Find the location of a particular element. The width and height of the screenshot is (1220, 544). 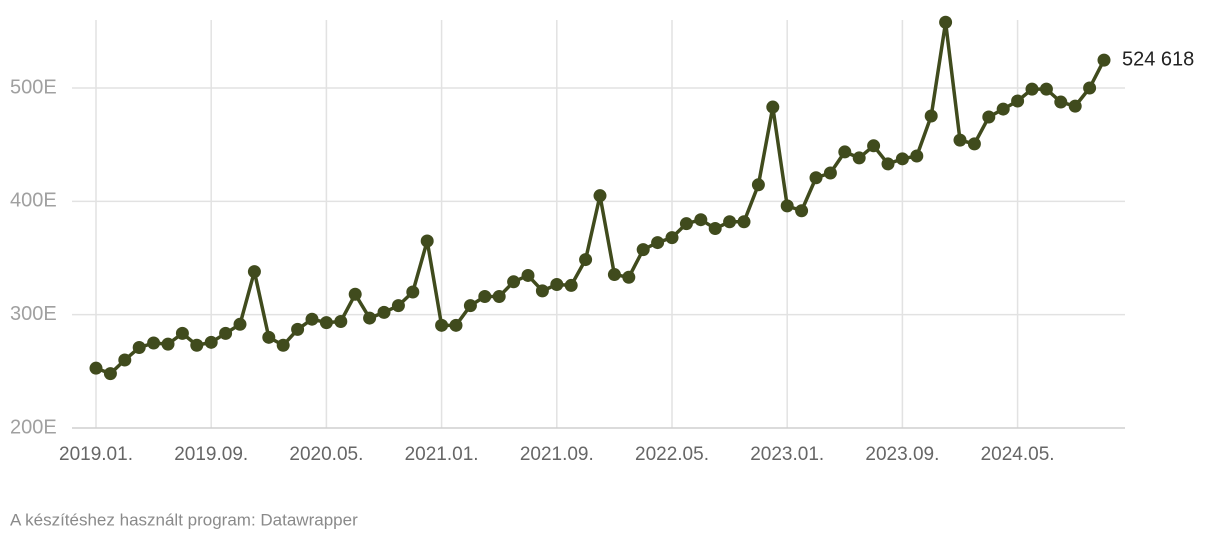

x-tick-label: 2019.09. is located at coordinates (211, 454).